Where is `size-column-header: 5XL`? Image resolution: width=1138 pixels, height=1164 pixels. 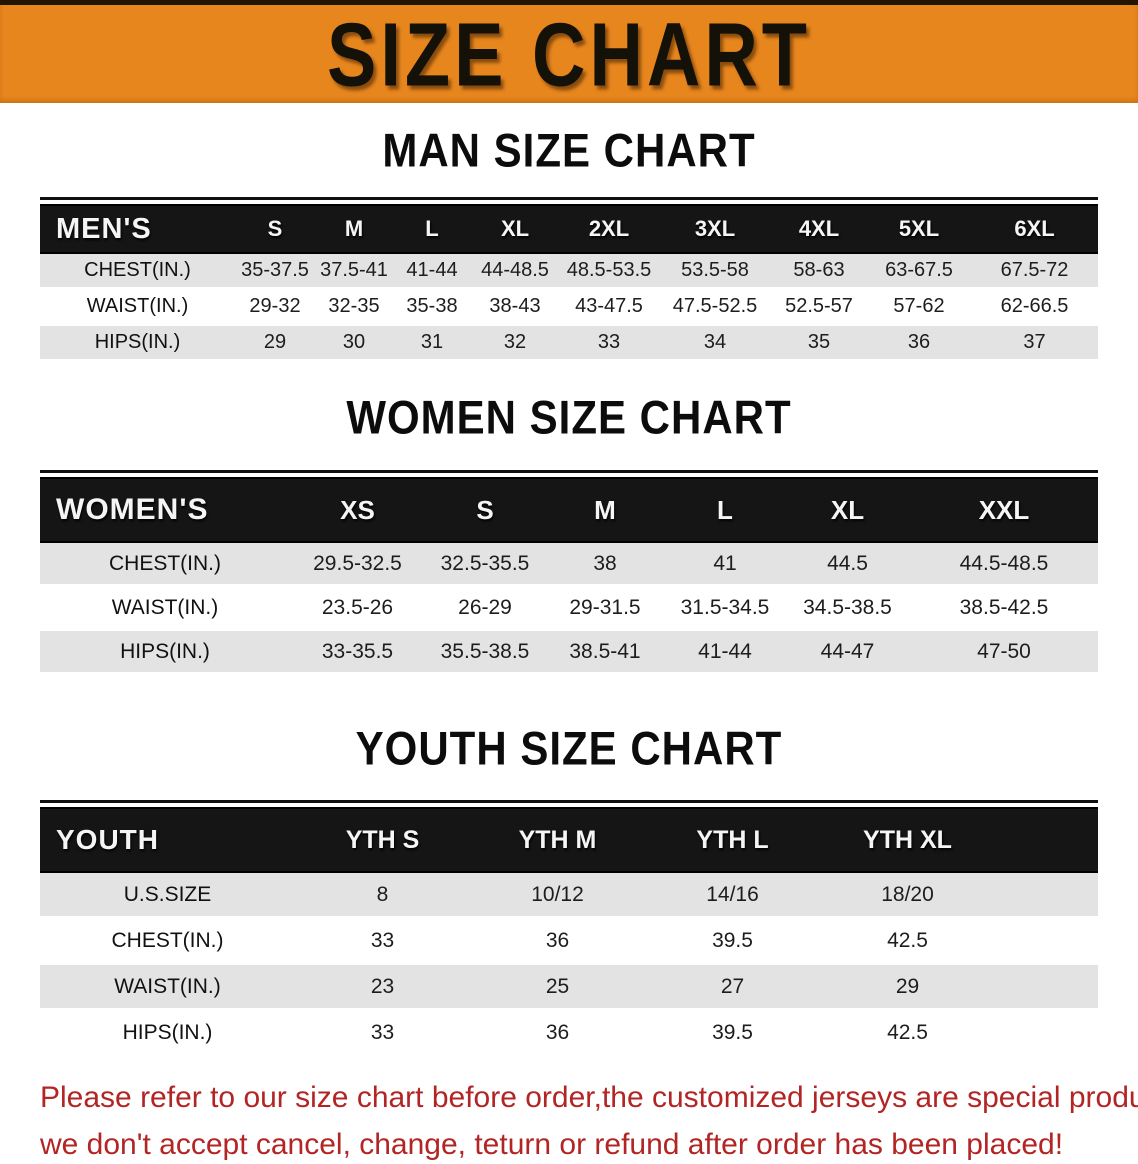 size-column-header: 5XL is located at coordinates (919, 229).